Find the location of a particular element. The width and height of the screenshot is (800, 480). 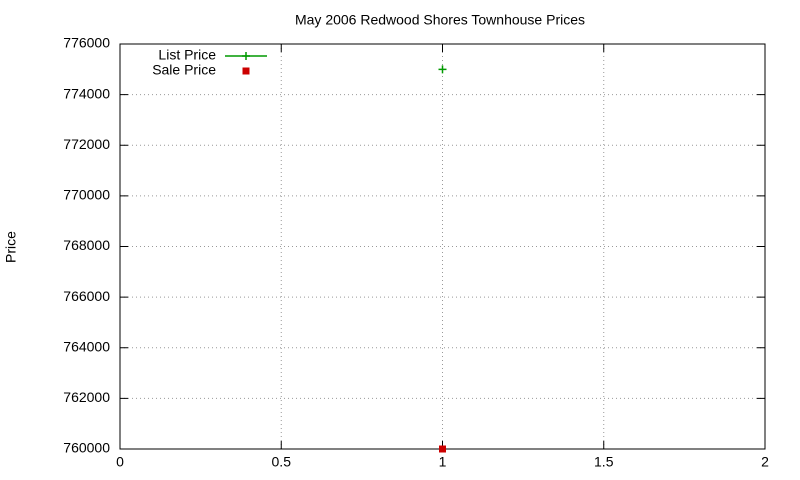

x-tick-label: 0.5 is located at coordinates (282, 462).